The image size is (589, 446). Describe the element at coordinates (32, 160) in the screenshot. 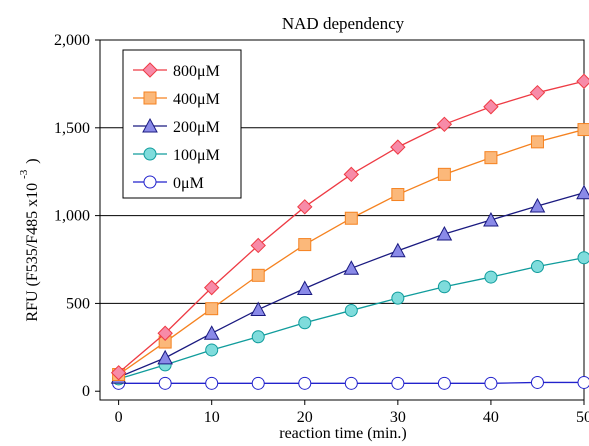

I see `y-axis-label-close: )` at that location.